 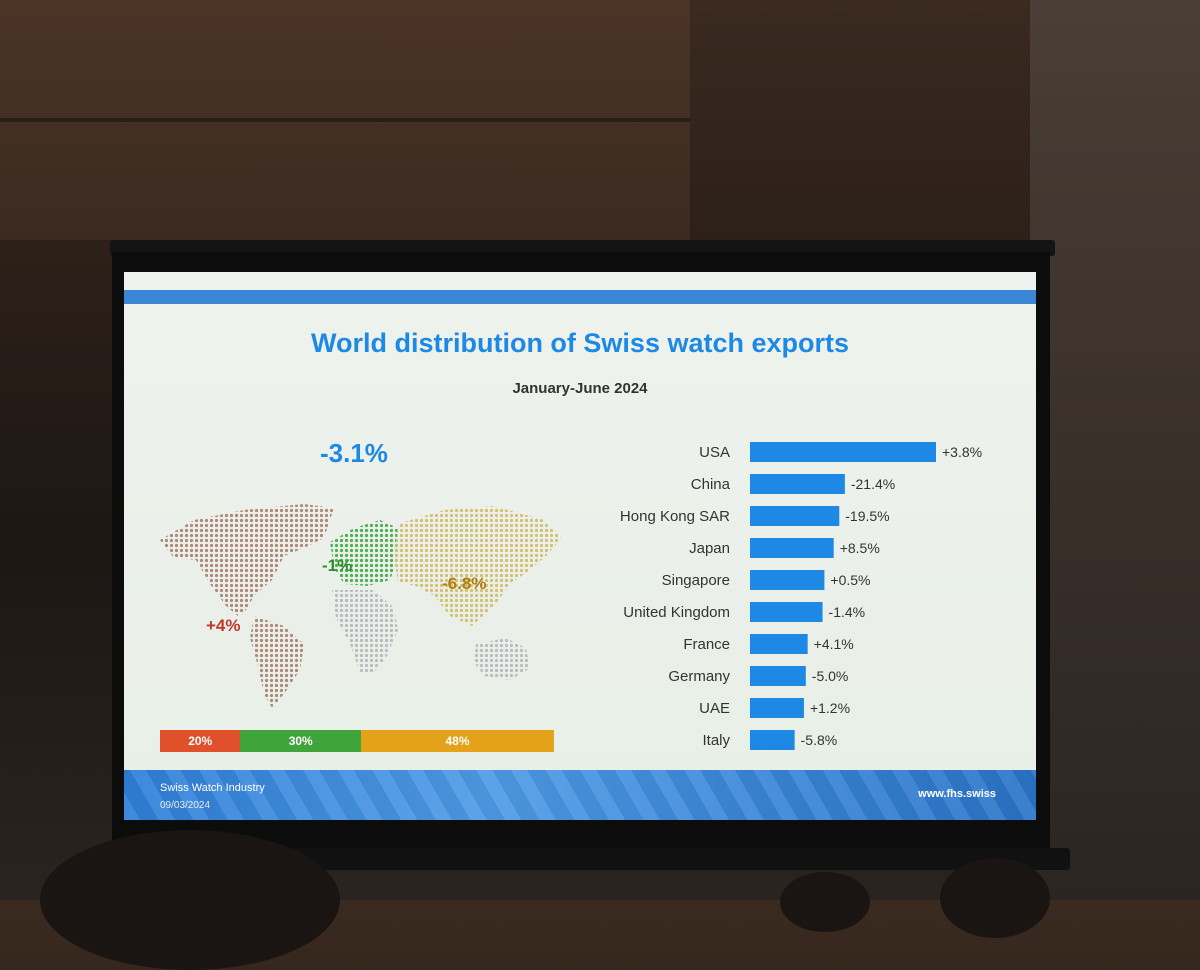 What do you see at coordinates (847, 612) in the screenshot?
I see `bar-data-label: -1.4%` at bounding box center [847, 612].